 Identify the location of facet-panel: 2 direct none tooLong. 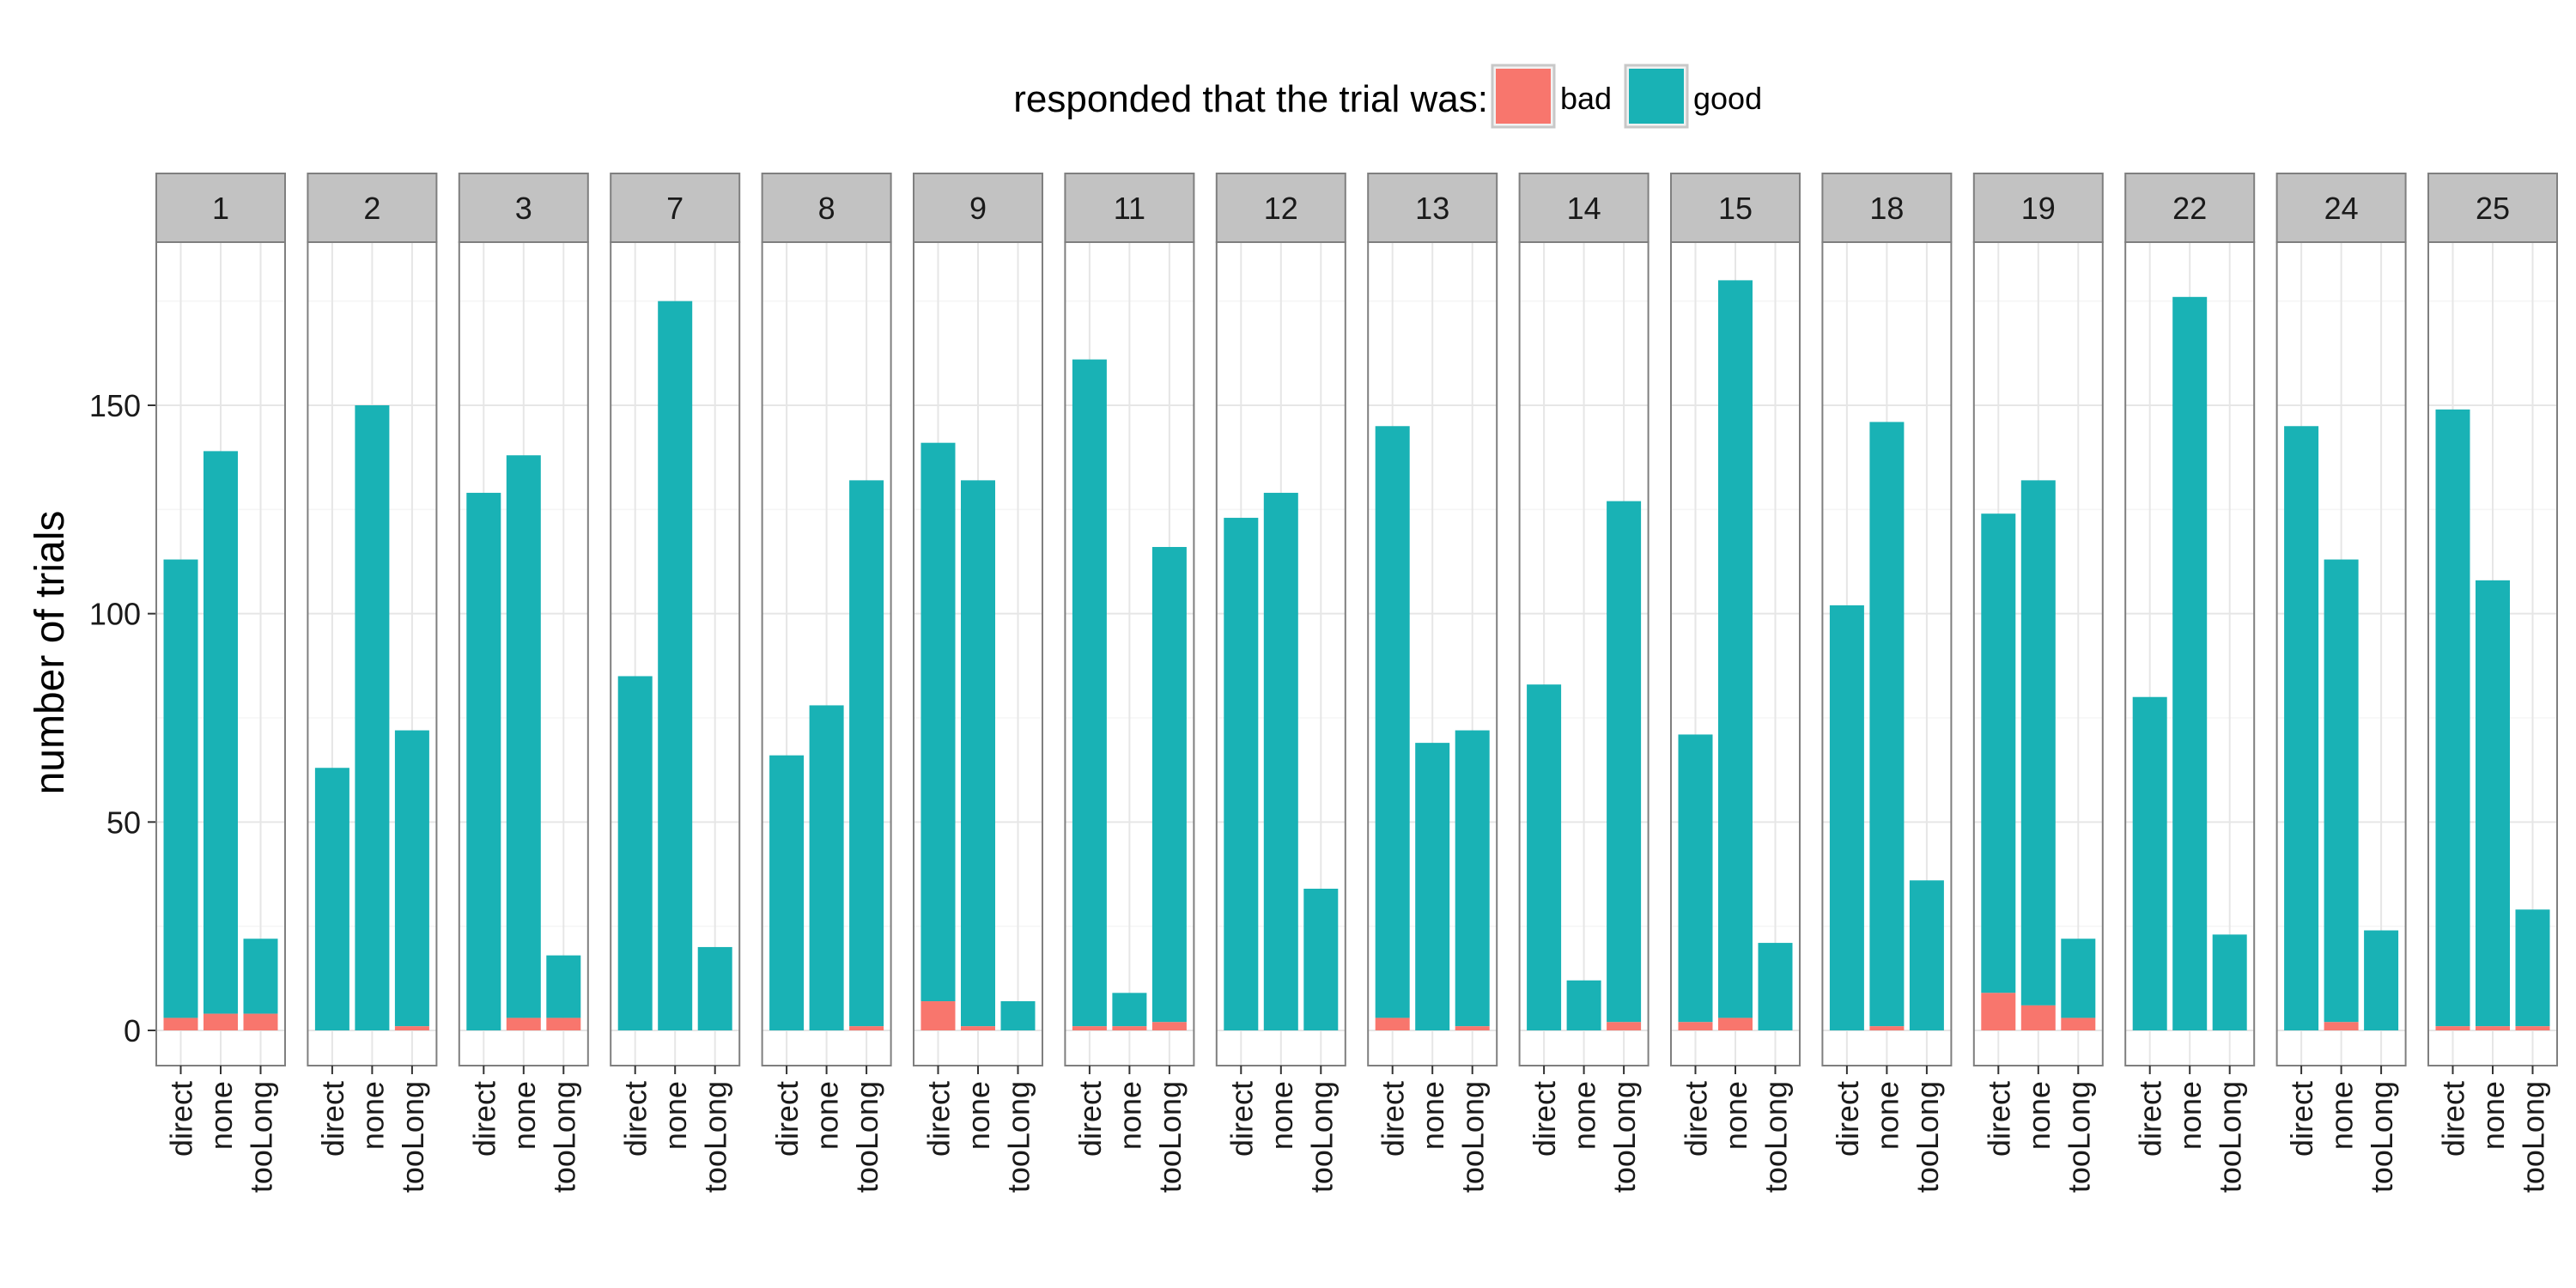
(372, 683).